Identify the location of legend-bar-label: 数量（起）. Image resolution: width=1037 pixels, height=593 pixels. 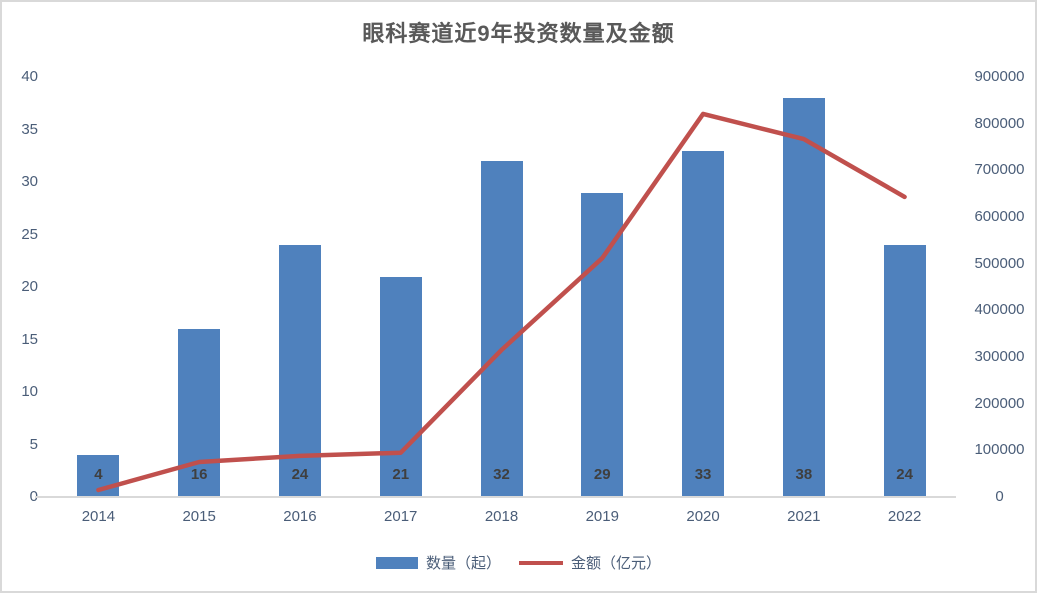
(463, 563).